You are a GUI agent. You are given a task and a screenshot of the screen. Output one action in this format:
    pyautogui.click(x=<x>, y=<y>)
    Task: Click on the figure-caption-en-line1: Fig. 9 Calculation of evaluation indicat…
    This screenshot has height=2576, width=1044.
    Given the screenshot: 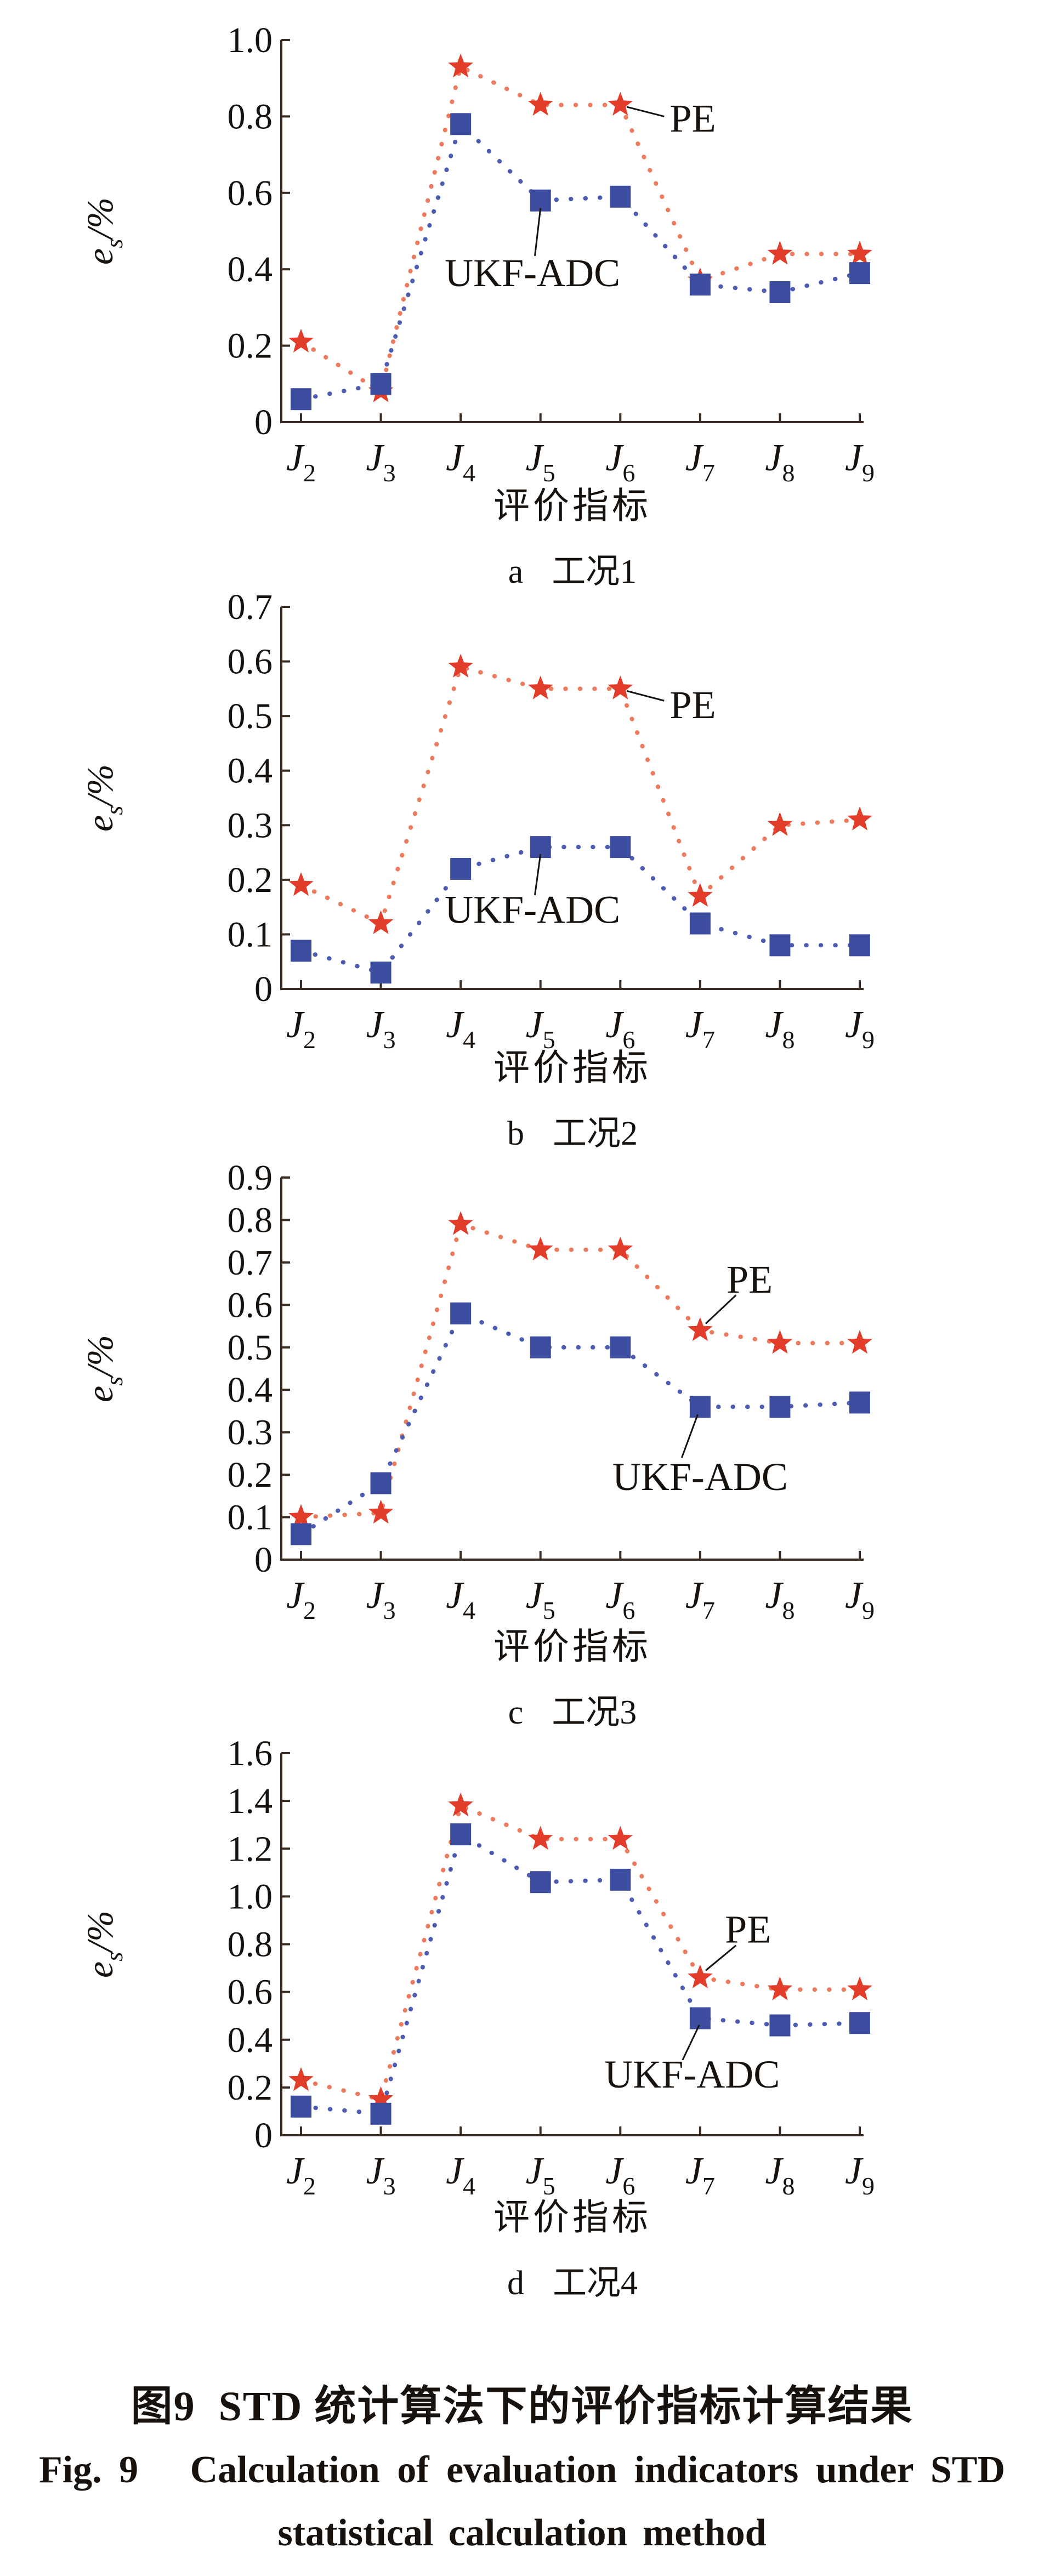 What is the action you would take?
    pyautogui.click(x=522, y=2470)
    